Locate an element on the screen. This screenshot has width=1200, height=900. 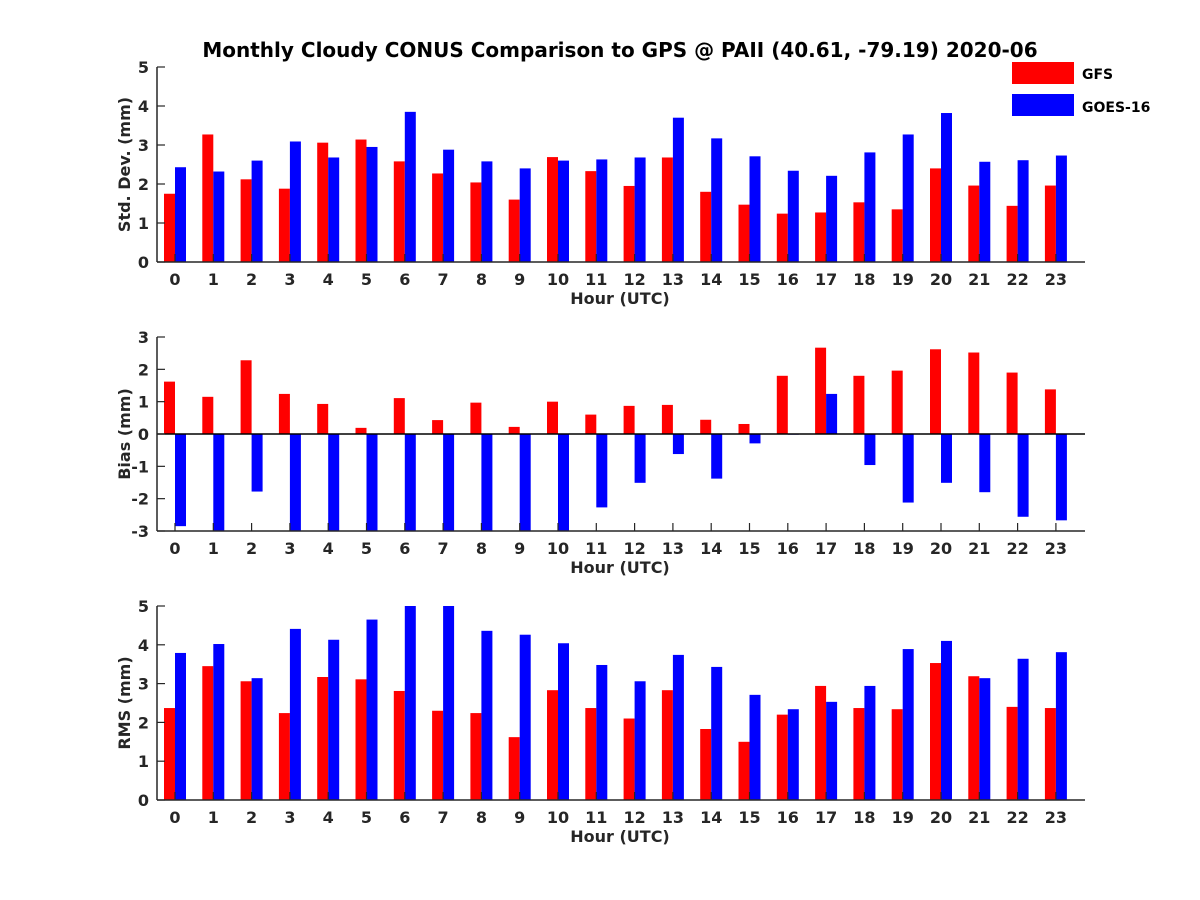
std-dev-x-tick-label: 0 is located at coordinates (174, 279).